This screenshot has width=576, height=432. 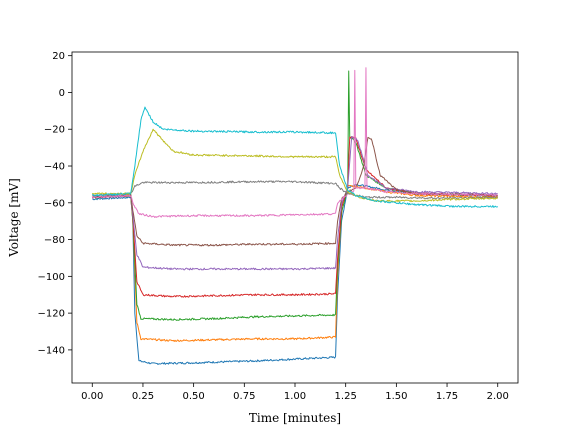 What do you see at coordinates (58, 56) in the screenshot?
I see `y-tick-label: 20` at bounding box center [58, 56].